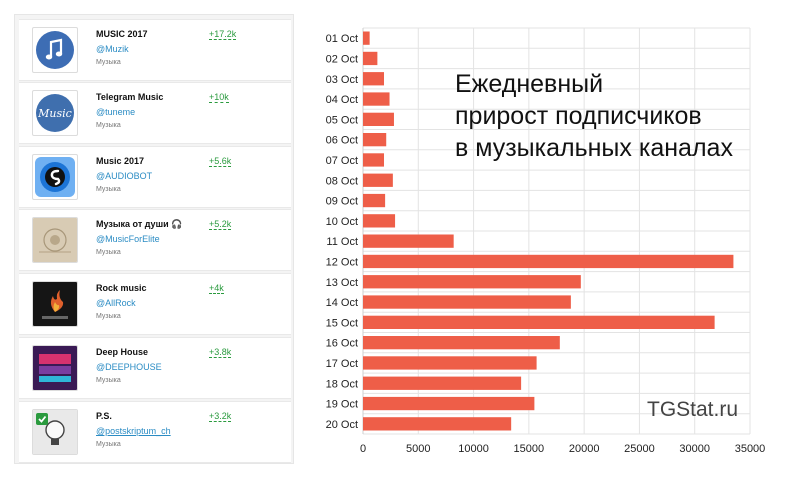 The width and height of the screenshot is (800, 480). What do you see at coordinates (155, 304) in the screenshot?
I see `channel-card: Rock music @AllRock Музыка +4k` at bounding box center [155, 304].